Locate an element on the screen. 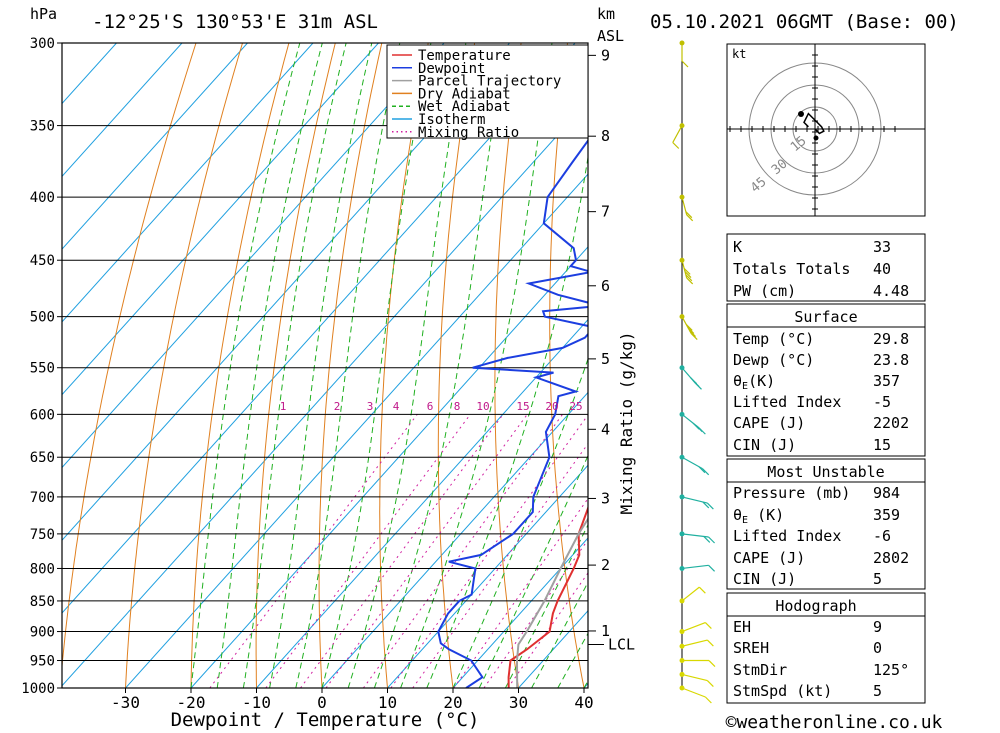  eh-label: EH is located at coordinates (742, 627).